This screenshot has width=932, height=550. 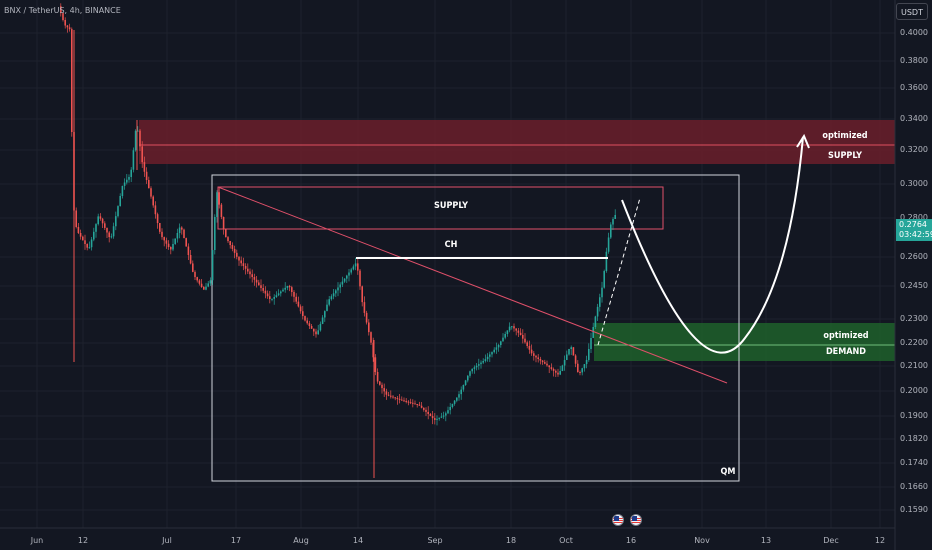 I want to click on symbol-title: BNX / TetherUS, 4h, BINANCE, so click(x=62, y=10).